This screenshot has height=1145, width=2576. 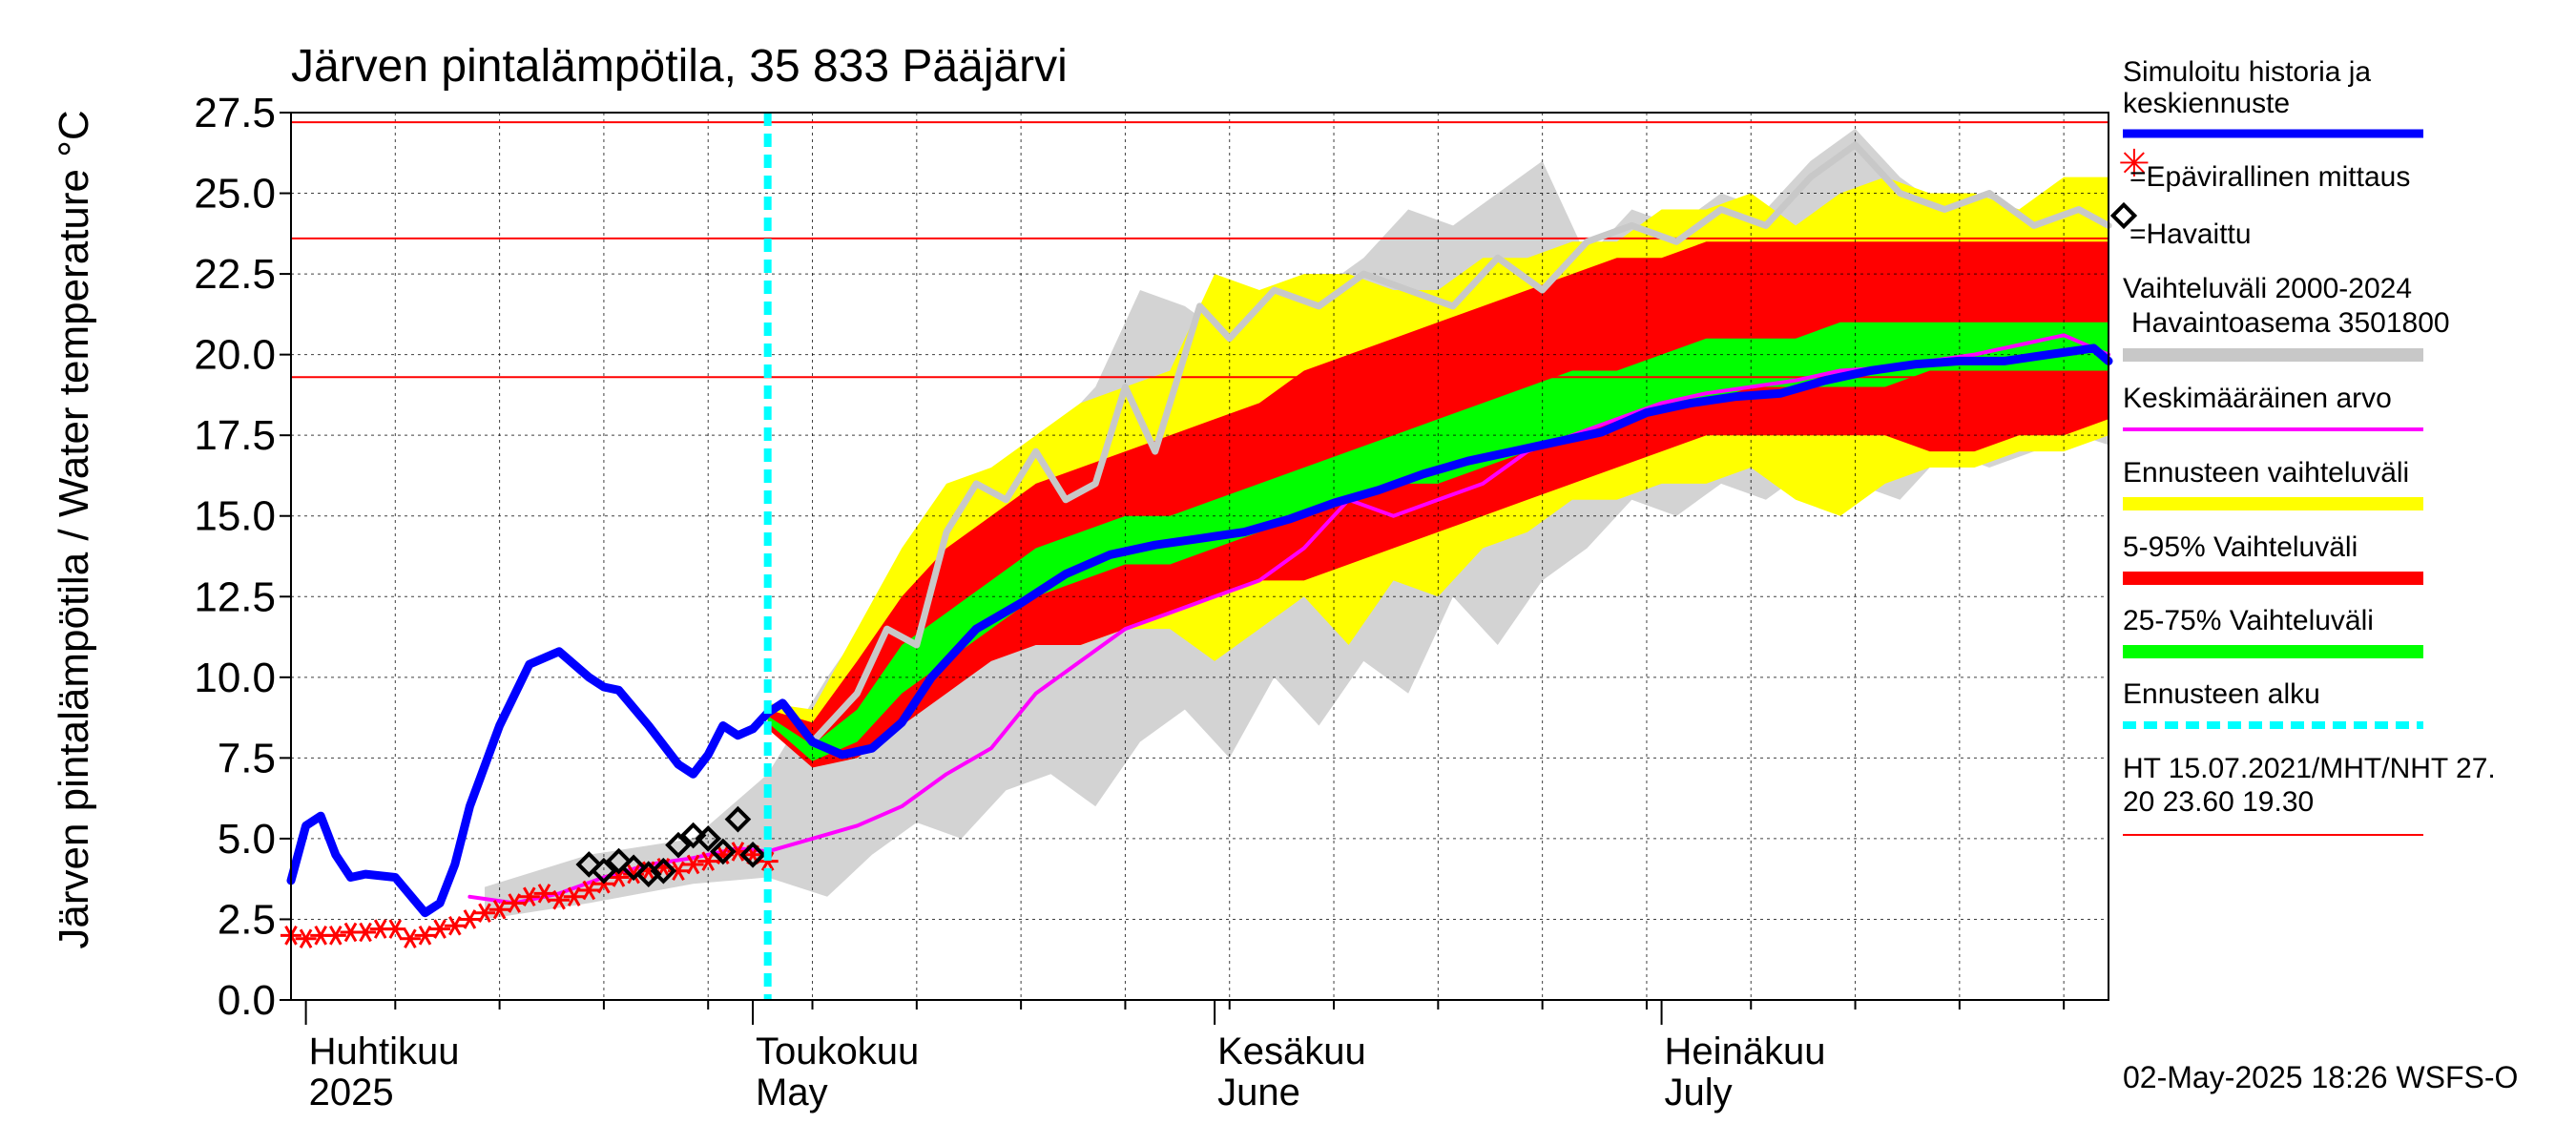 What do you see at coordinates (247, 840) in the screenshot?
I see `y-tick-label: 5.0` at bounding box center [247, 840].